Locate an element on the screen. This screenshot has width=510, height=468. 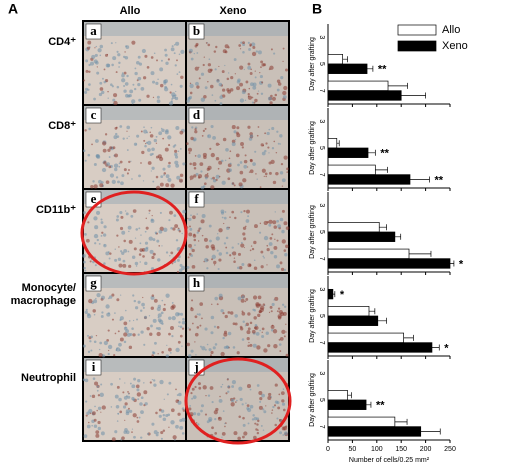
letter-box is located at coordinates (196, 115).